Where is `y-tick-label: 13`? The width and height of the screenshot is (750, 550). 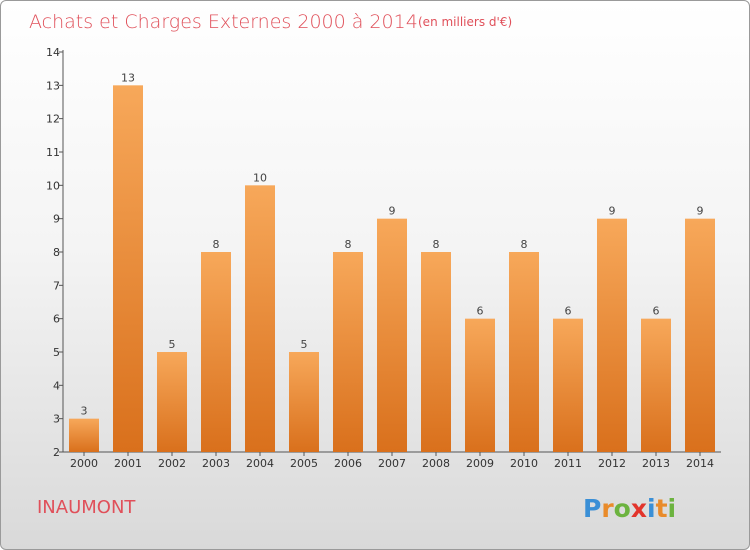 y-tick-label: 13 is located at coordinates (53, 85).